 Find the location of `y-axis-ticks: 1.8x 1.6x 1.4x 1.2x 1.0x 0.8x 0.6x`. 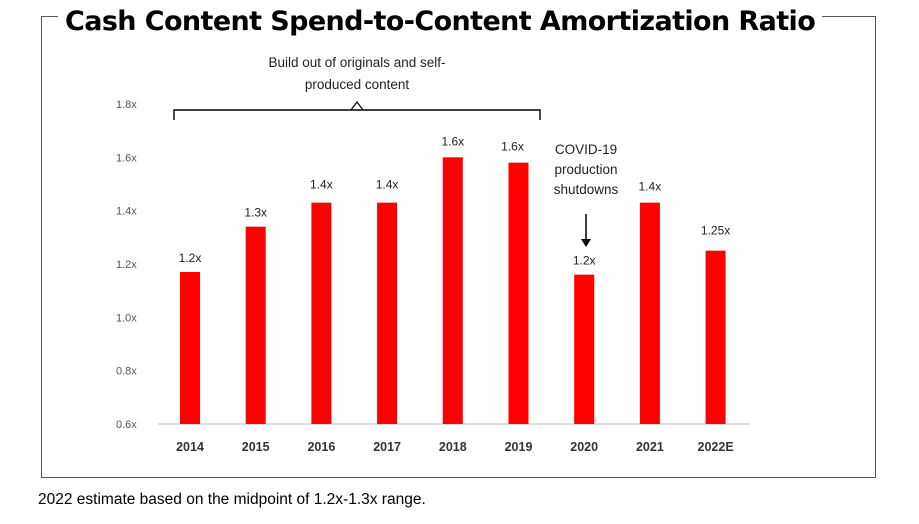

y-axis-ticks: 1.8x 1.6x 1.4x 1.2x 1.0x 0.8x 0.6x is located at coordinates (126, 265).